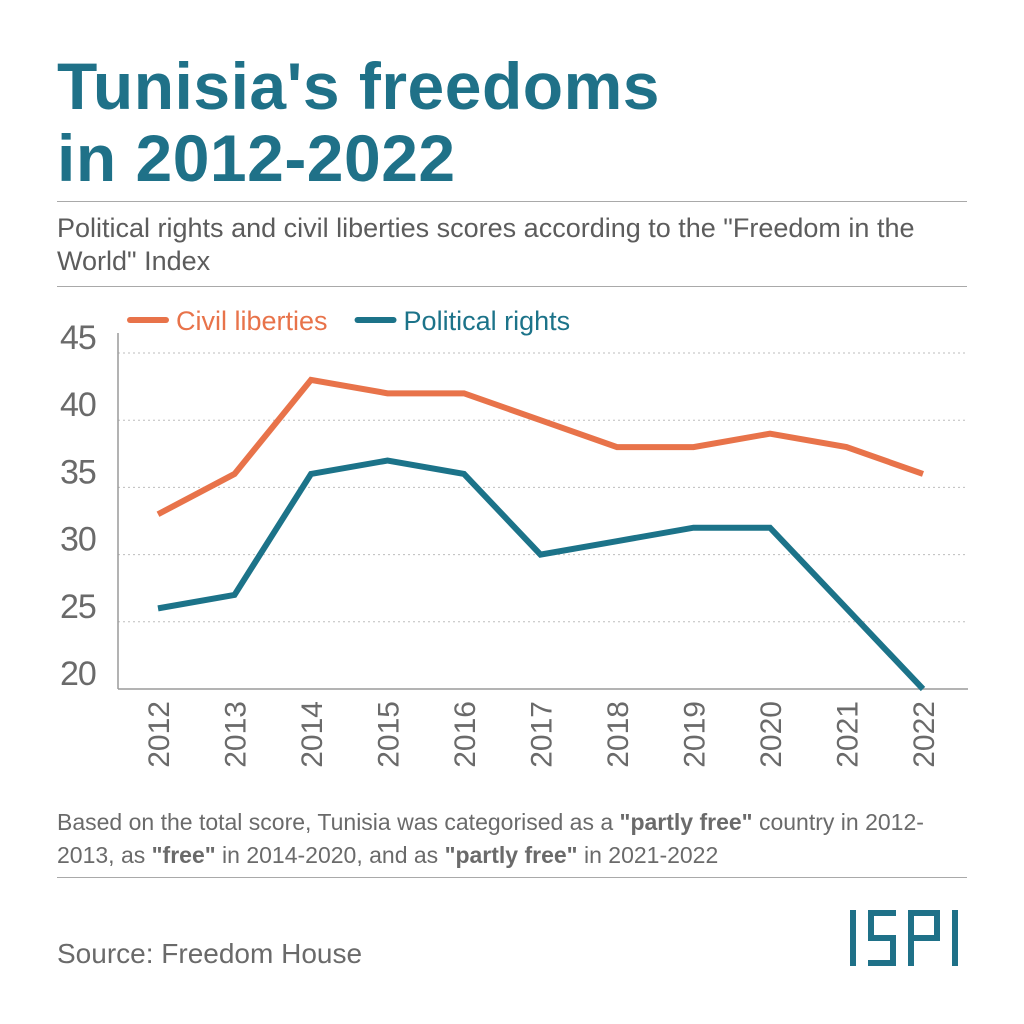 Image resolution: width=1024 pixels, height=1024 pixels. What do you see at coordinates (78, 338) in the screenshot?
I see `y-tick-45: 45` at bounding box center [78, 338].